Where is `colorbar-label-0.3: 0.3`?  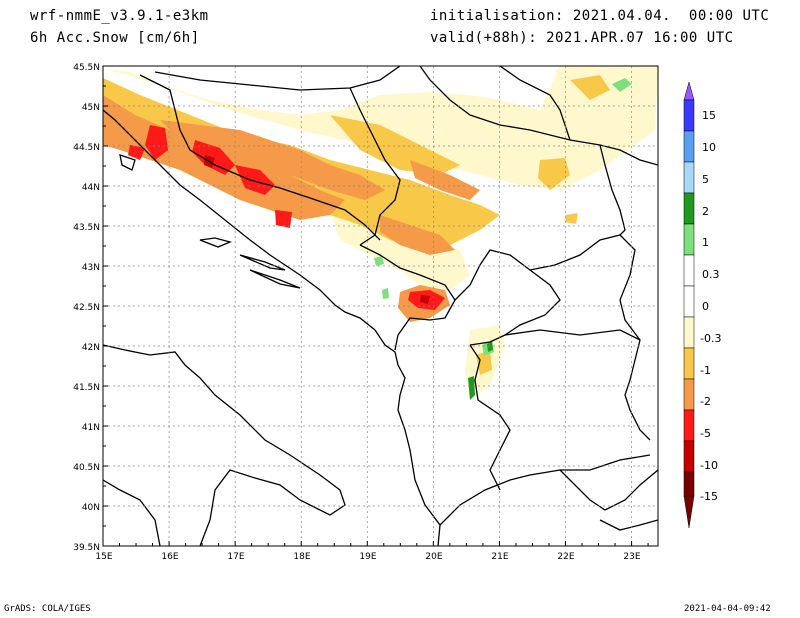
colorbar-label-0.3: 0.3 is located at coordinates (711, 274).